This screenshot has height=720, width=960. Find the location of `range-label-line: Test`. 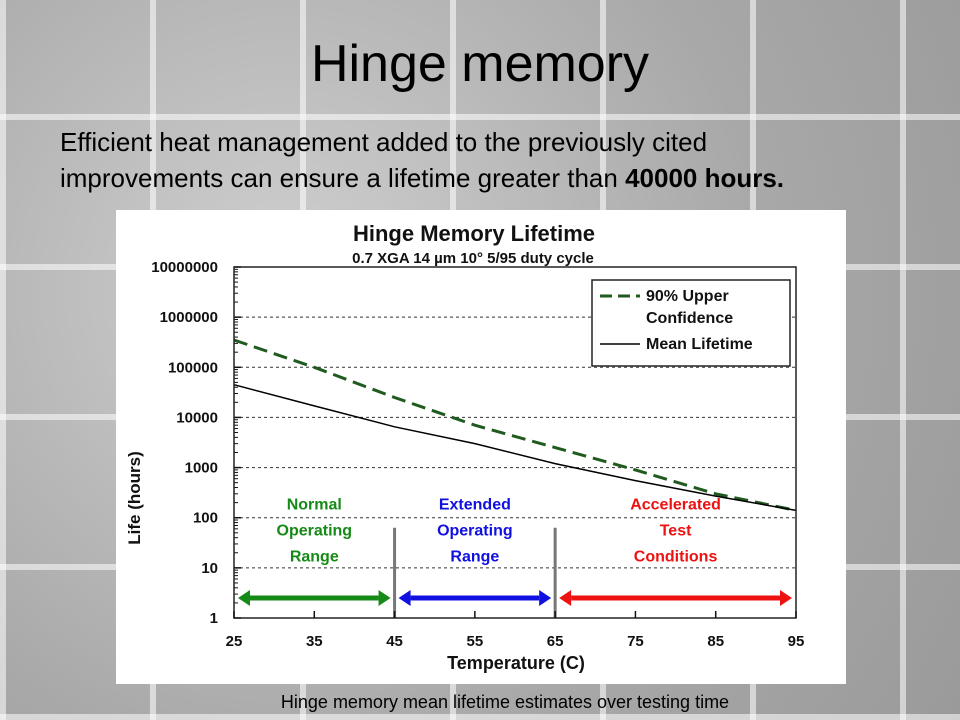

range-label-line: Test is located at coordinates (676, 531).